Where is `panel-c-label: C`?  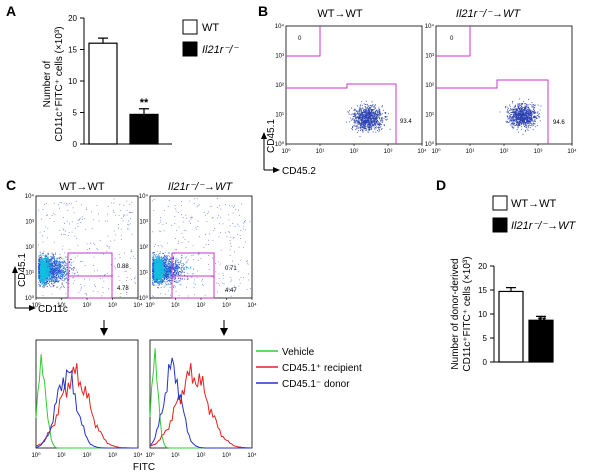
panel-c-label: C is located at coordinates (11, 185).